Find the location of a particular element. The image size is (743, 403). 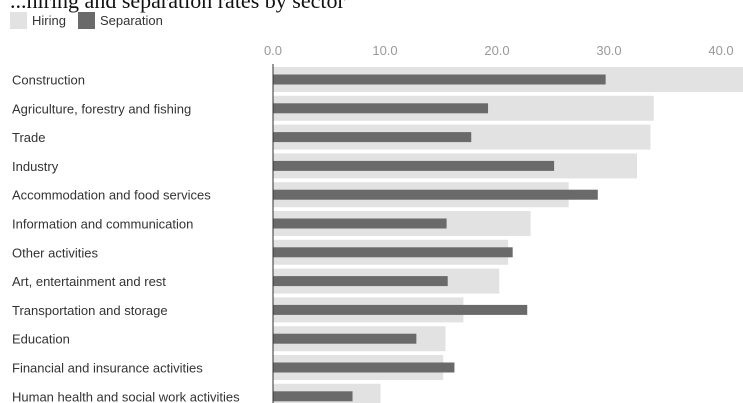

category-label-financial-and-insurance-activities: Financial and insurance activities is located at coordinates (107, 368).